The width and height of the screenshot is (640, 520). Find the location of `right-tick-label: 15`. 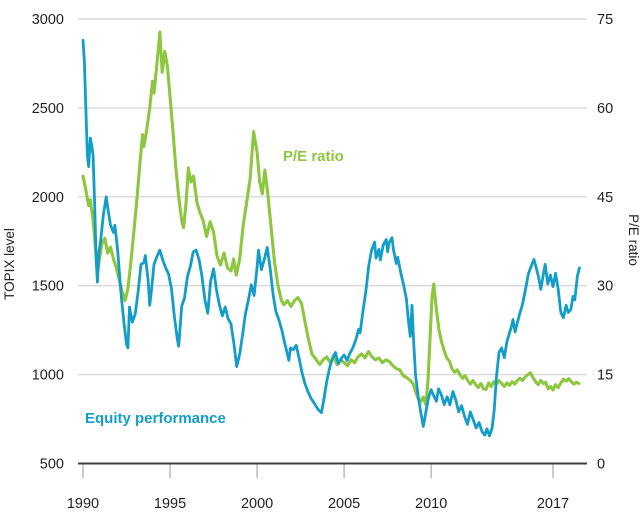

right-tick-label: 15 is located at coordinates (605, 376).